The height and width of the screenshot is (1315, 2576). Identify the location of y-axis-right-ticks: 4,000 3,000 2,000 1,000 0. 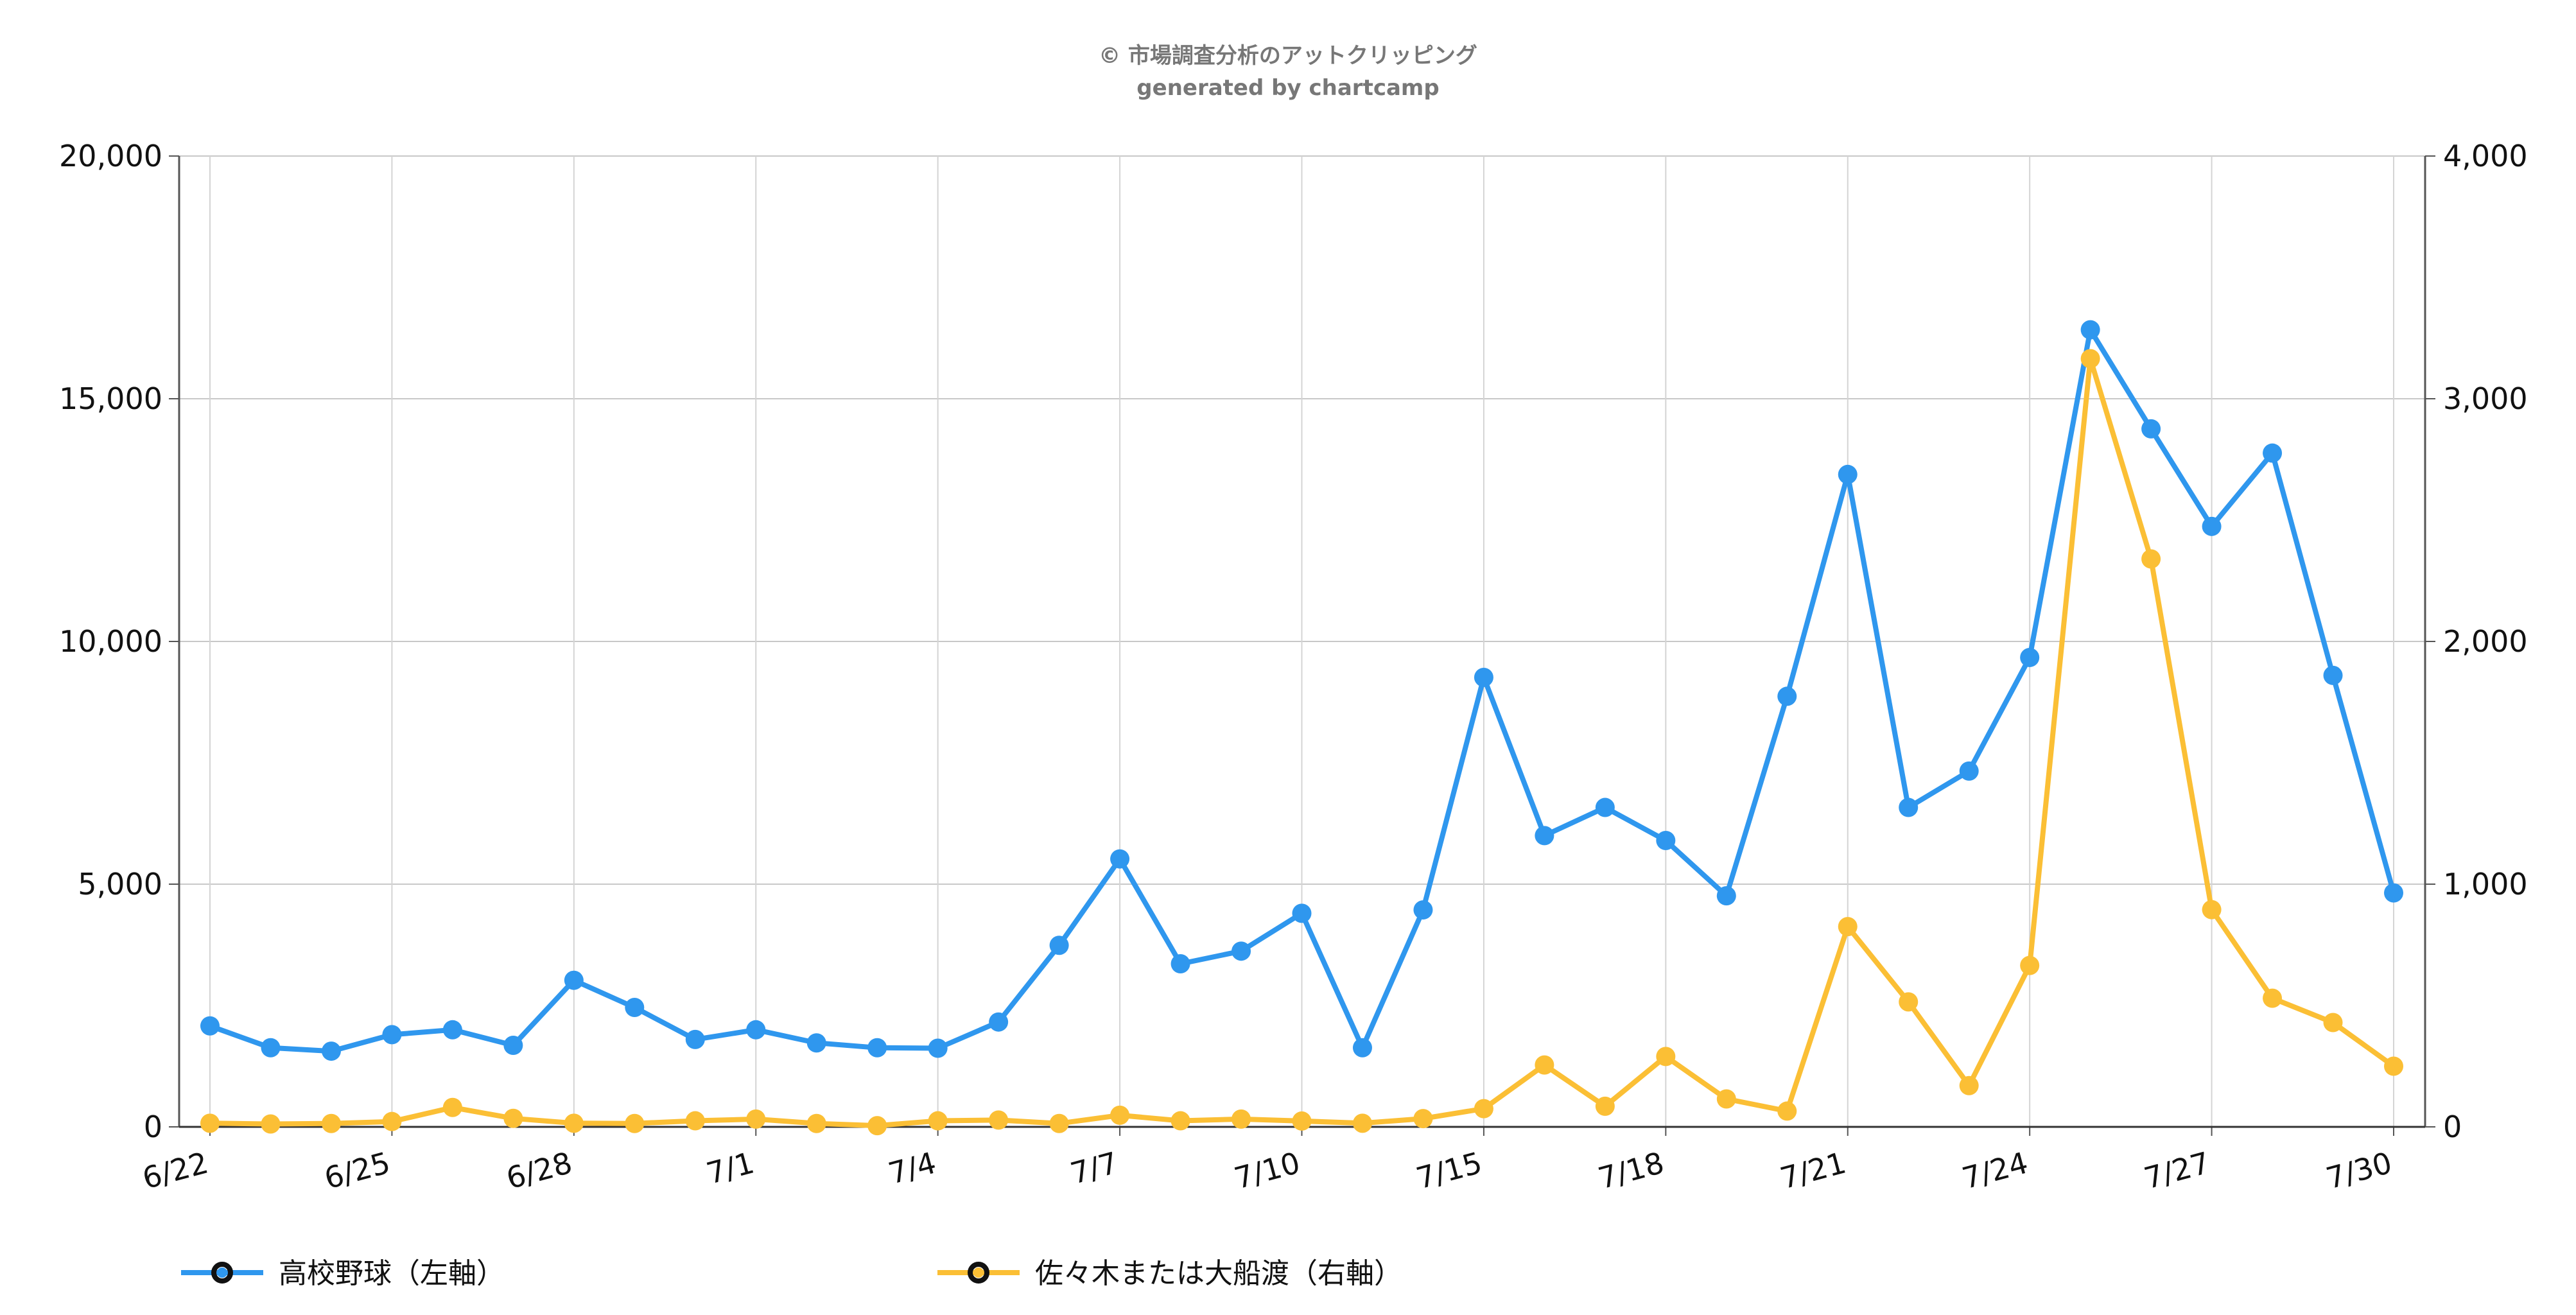
(2485, 641).